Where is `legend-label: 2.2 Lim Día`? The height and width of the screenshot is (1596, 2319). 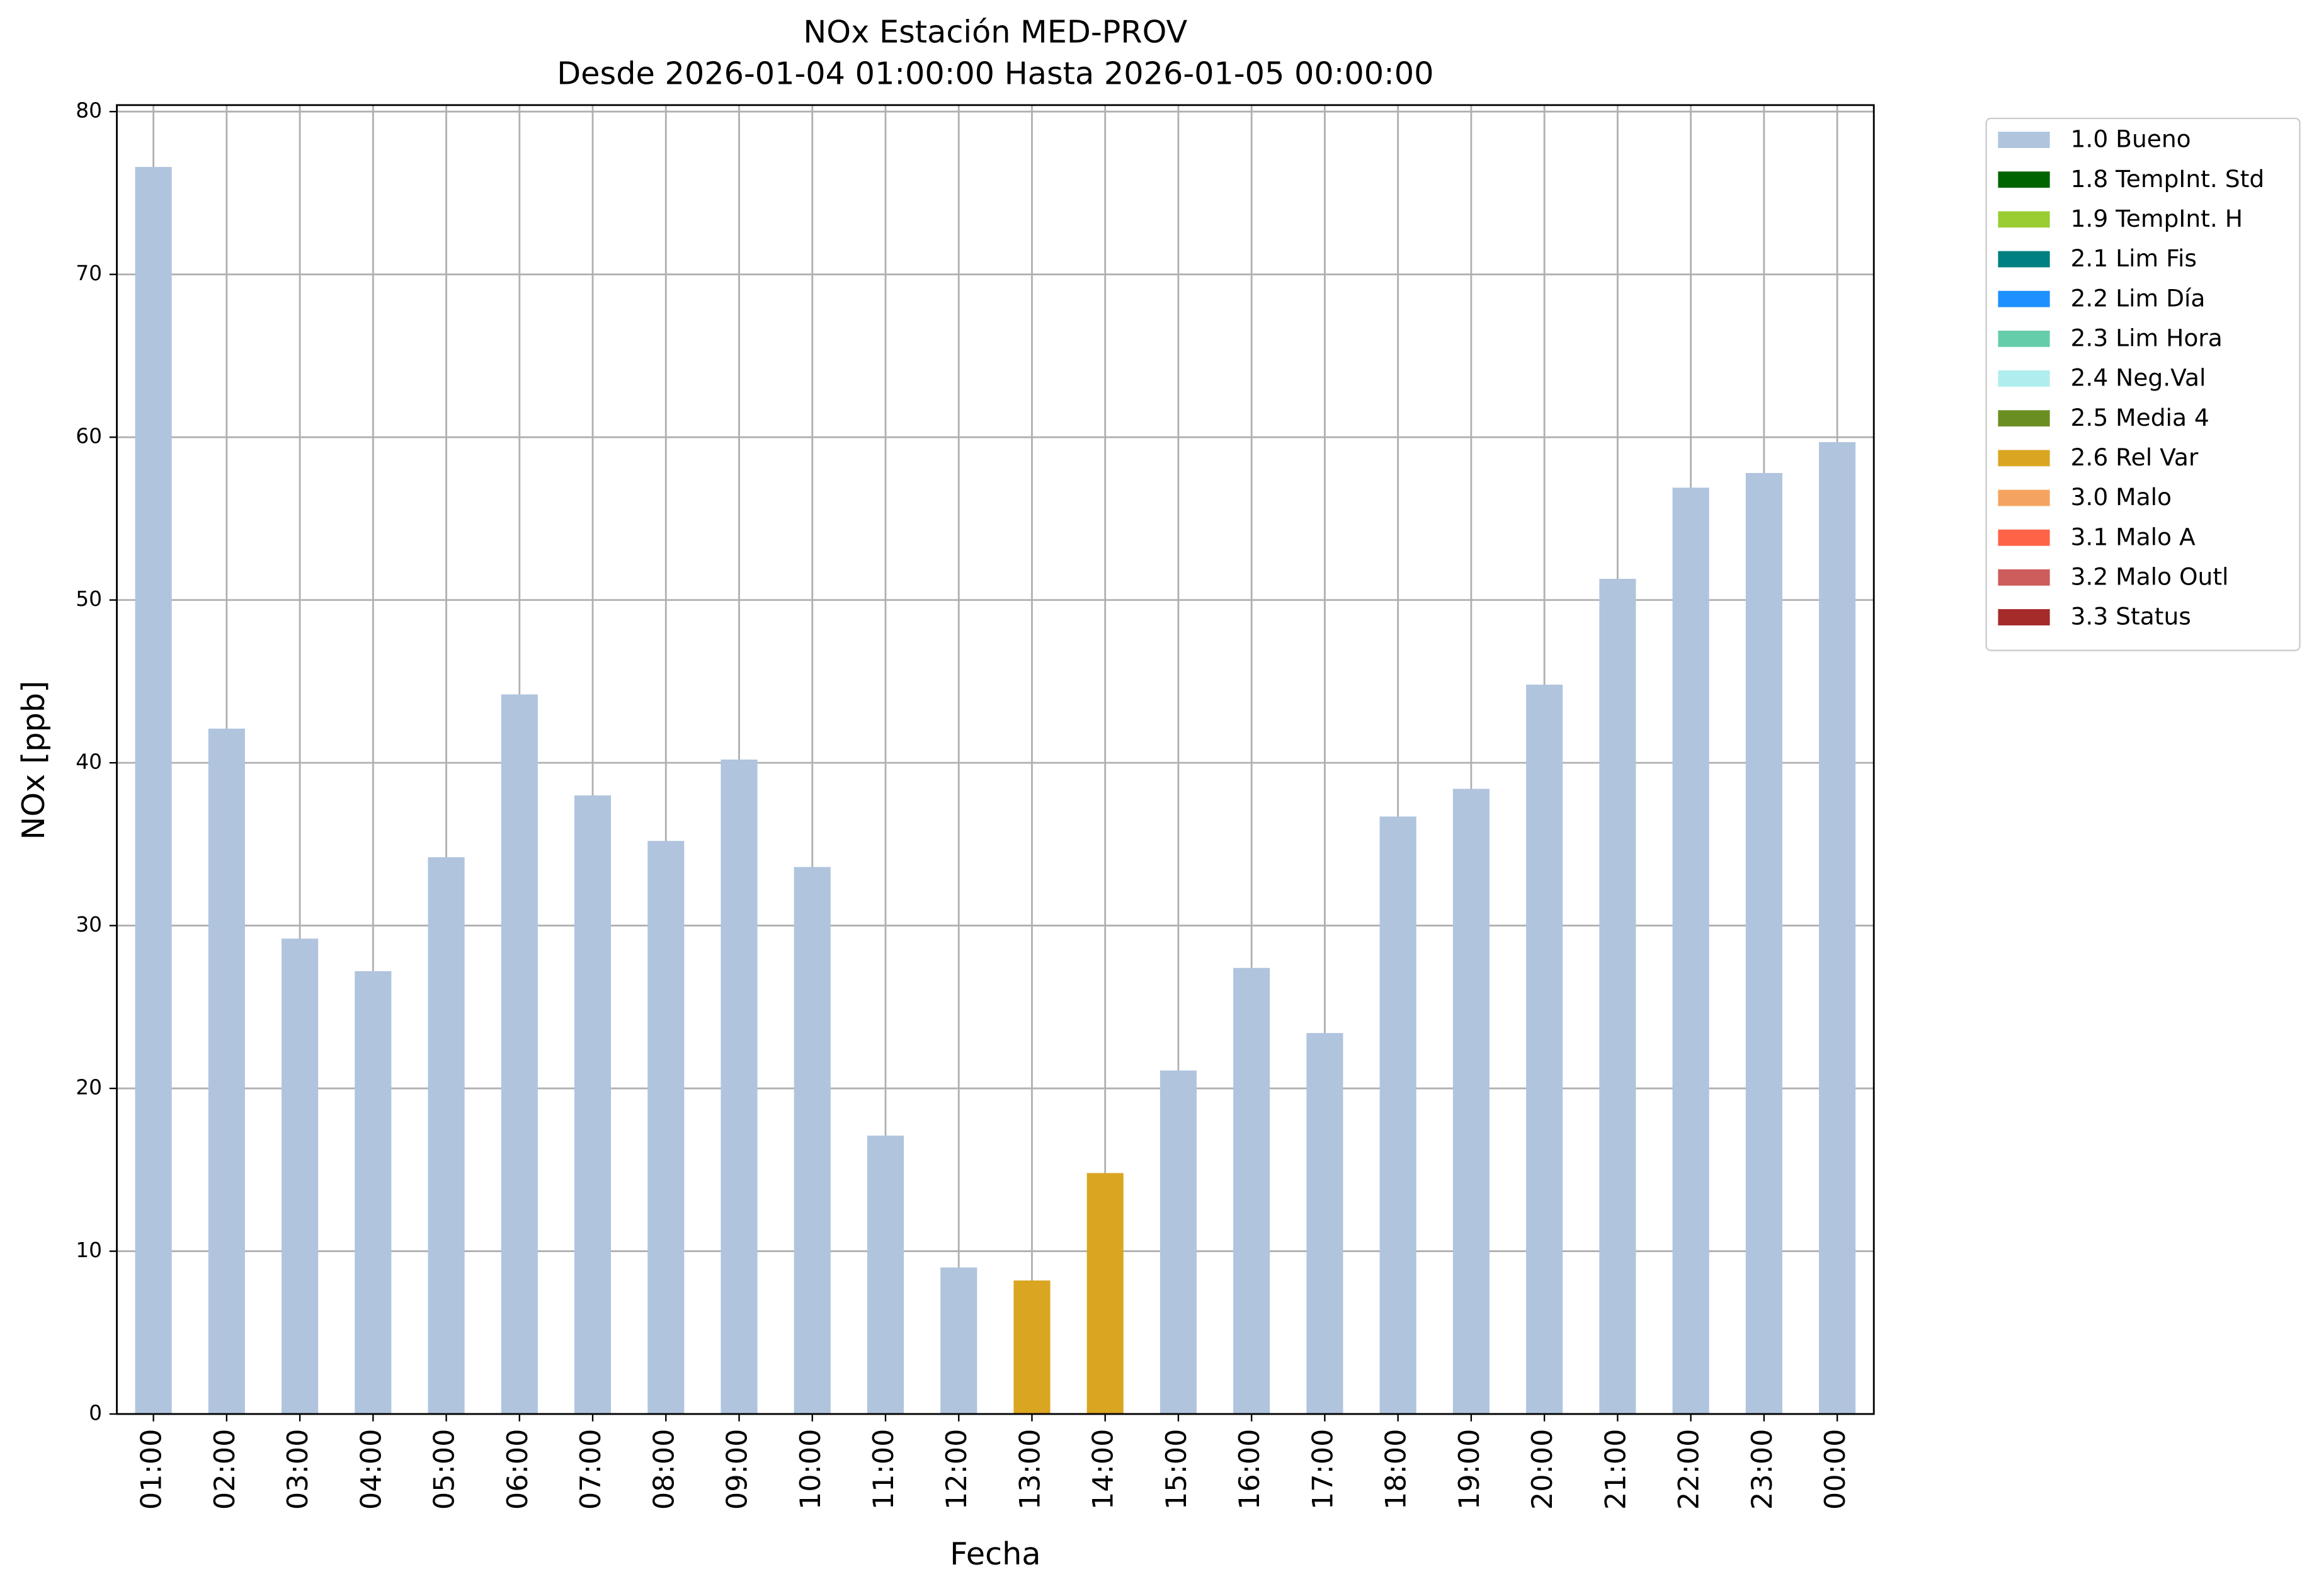
legend-label: 2.2 Lim Día is located at coordinates (2138, 298).